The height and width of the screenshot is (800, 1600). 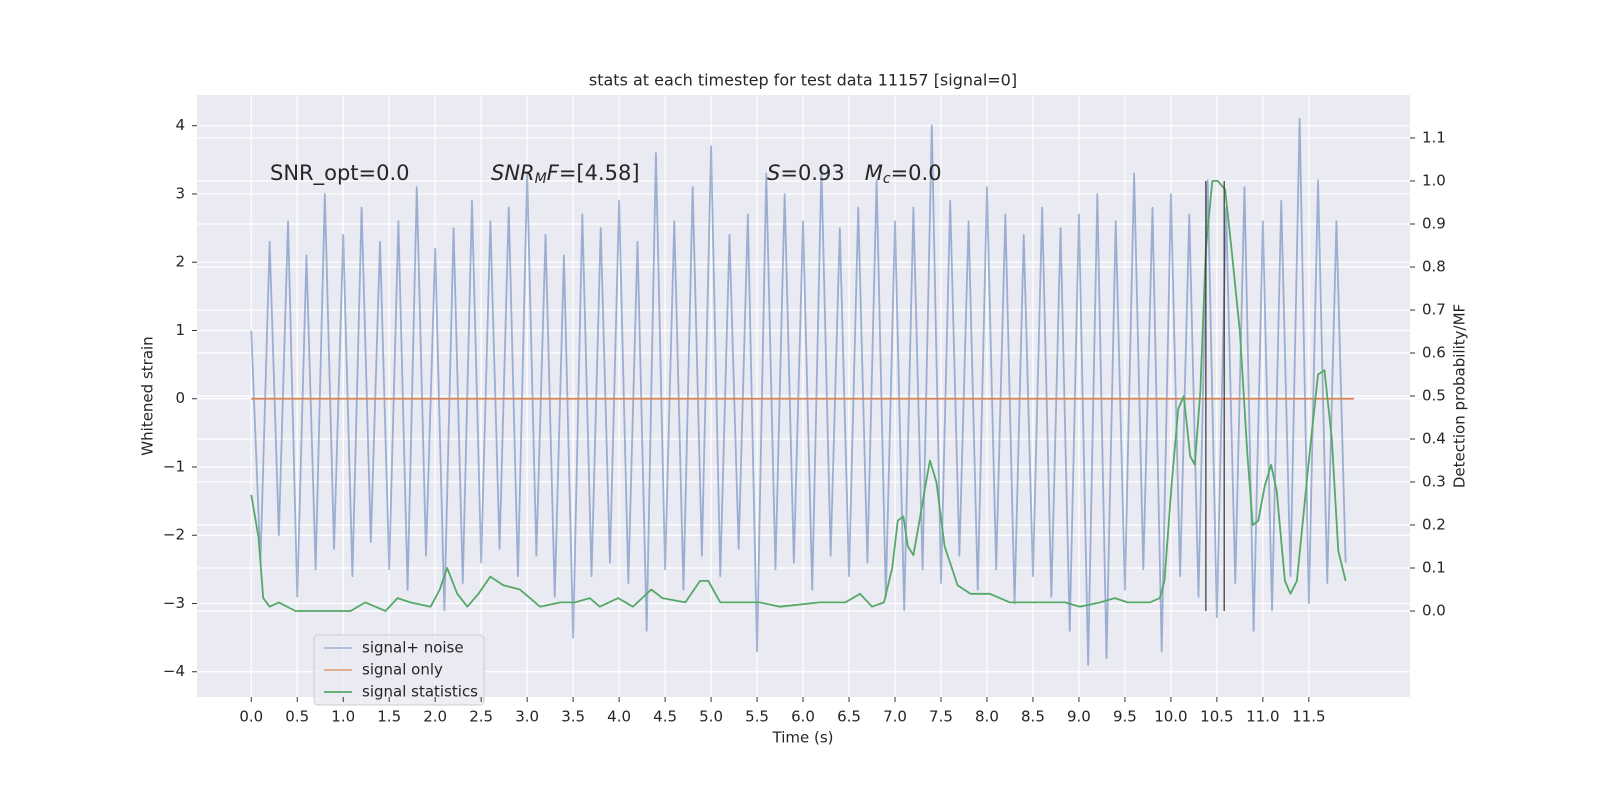 What do you see at coordinates (887, 179) in the screenshot?
I see `annotation-part: c` at bounding box center [887, 179].